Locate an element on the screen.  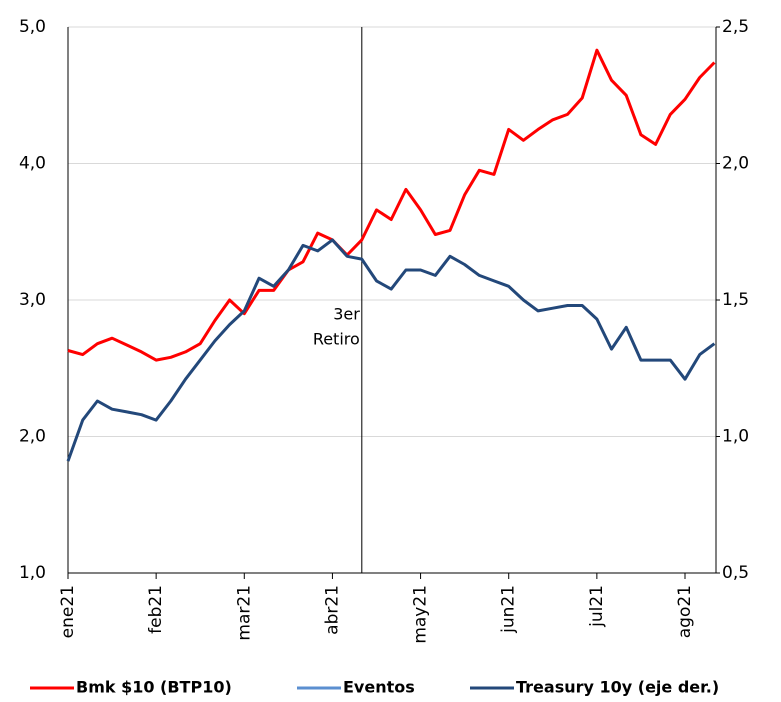
x-tick-label: abr21 is located at coordinates (332, 610).